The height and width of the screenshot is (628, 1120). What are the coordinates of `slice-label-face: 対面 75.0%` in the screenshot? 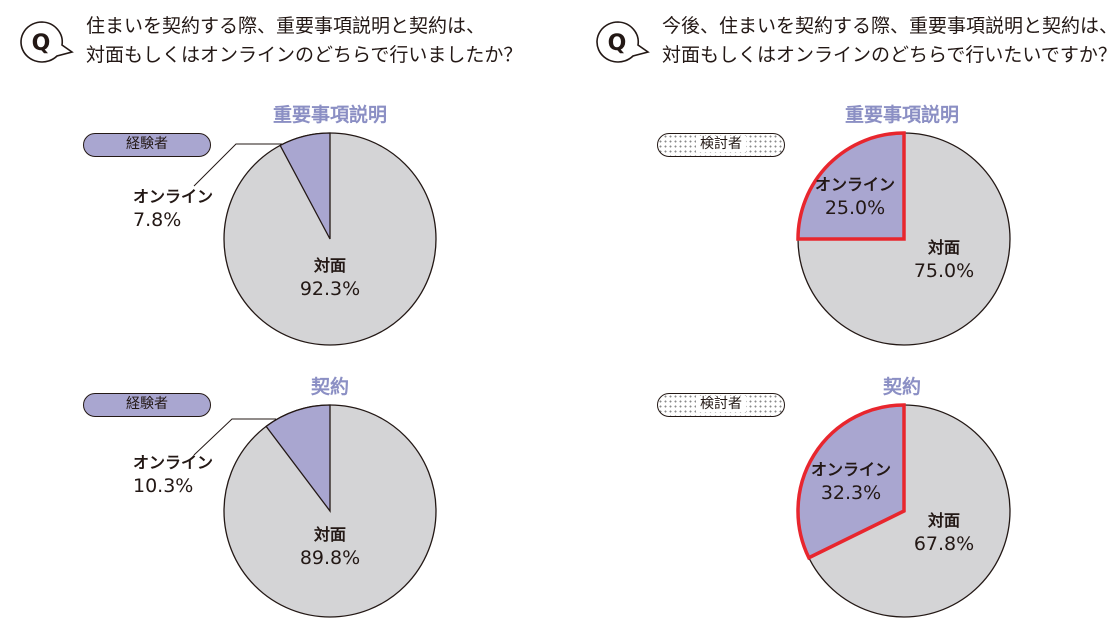 It's located at (944, 260).